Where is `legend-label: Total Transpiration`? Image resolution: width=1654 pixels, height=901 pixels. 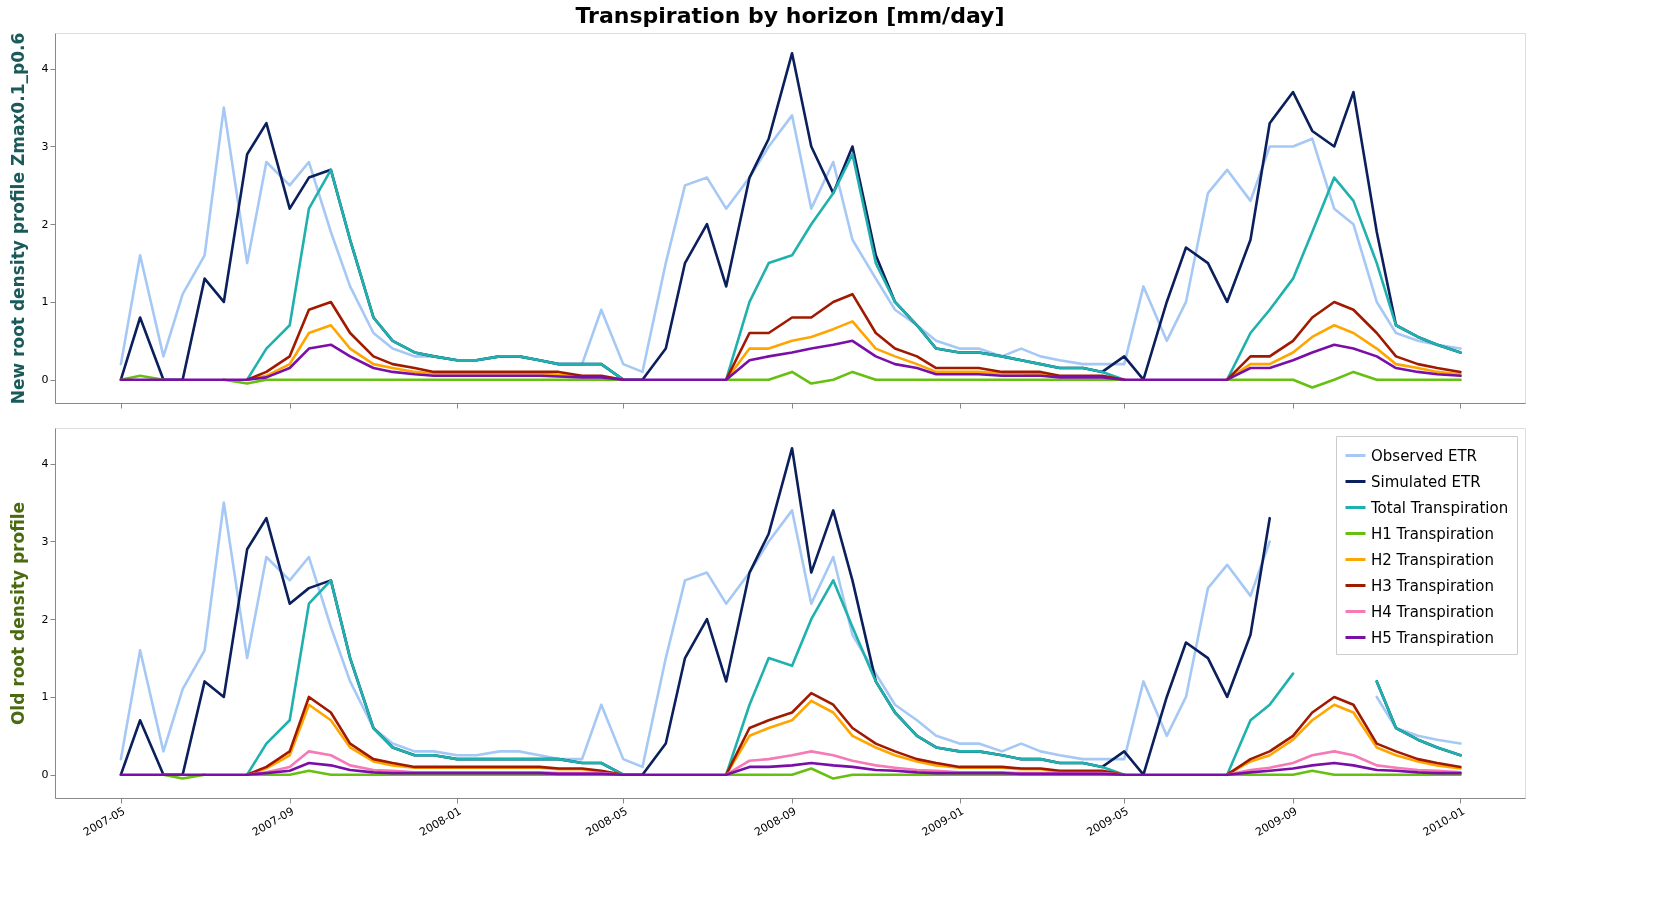 legend-label: Total Transpiration is located at coordinates (1439, 507).